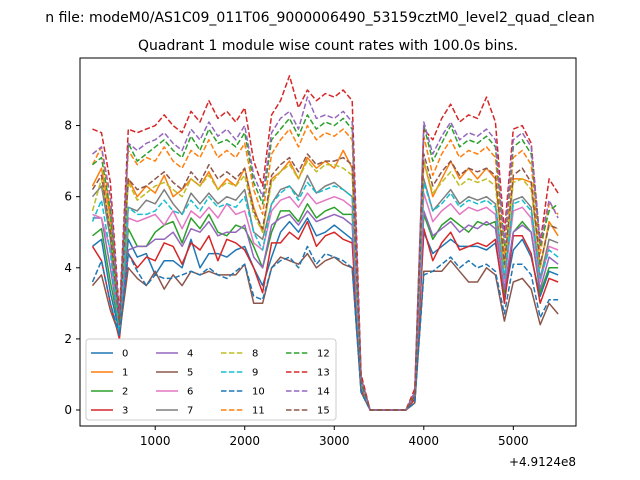 The image size is (640, 480). Describe the element at coordinates (68, 410) in the screenshot. I see `y-tick-label: 0` at that location.